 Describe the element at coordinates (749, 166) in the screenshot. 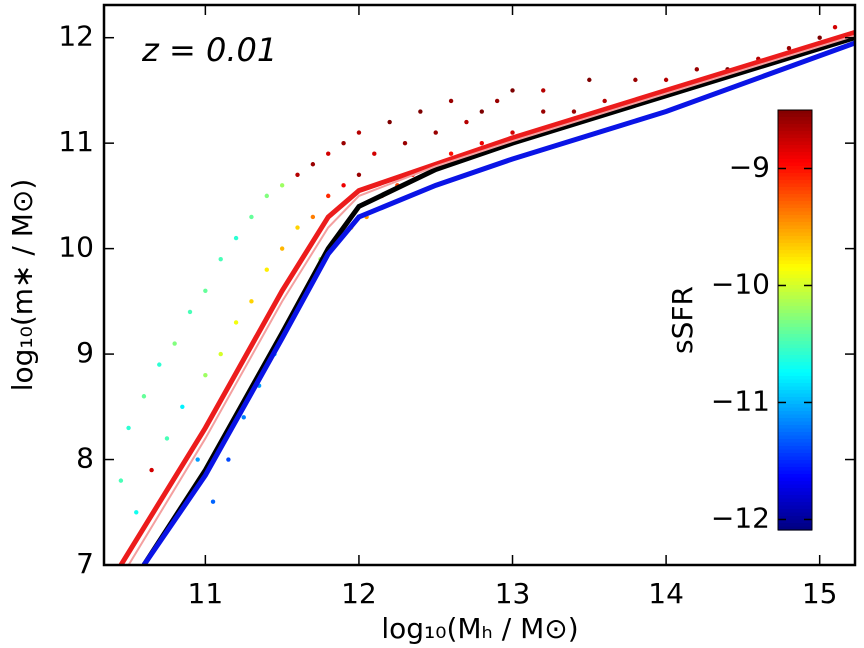

I see `colorbar-tick-label: −9` at that location.